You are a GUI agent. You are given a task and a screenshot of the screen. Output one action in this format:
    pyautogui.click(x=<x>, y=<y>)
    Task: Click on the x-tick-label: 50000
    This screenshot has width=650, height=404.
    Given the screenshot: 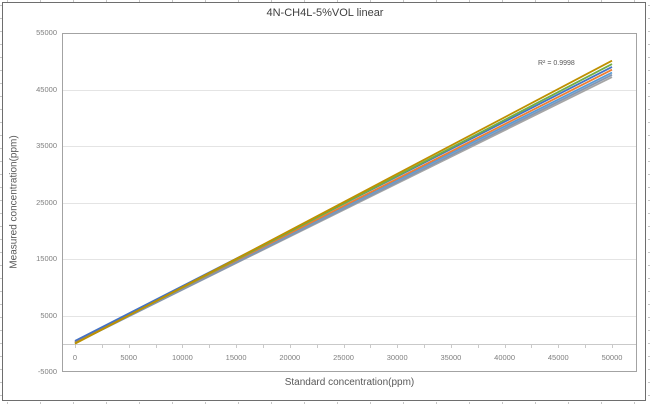 What is the action you would take?
    pyautogui.click(x=612, y=357)
    